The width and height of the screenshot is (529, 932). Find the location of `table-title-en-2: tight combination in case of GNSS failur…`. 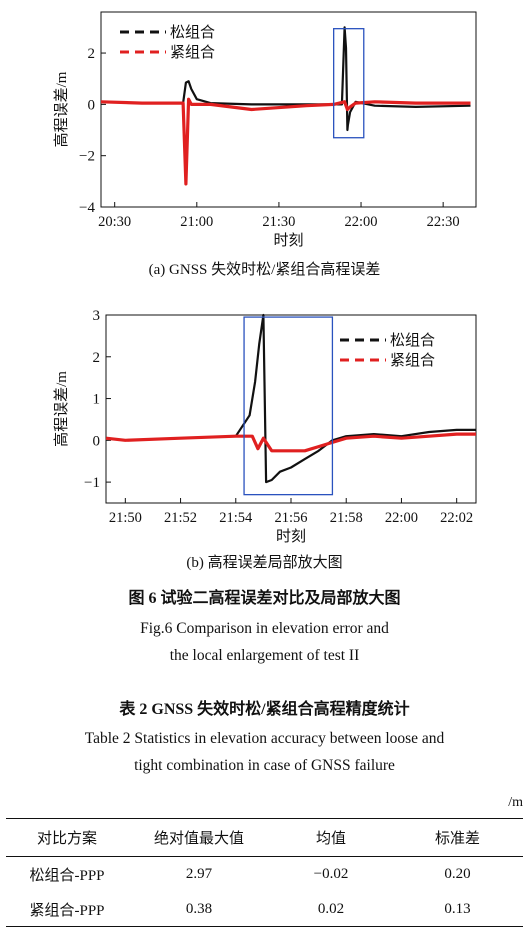

table-title-en-2: tight combination in case of GNSS failur… is located at coordinates (264, 765).